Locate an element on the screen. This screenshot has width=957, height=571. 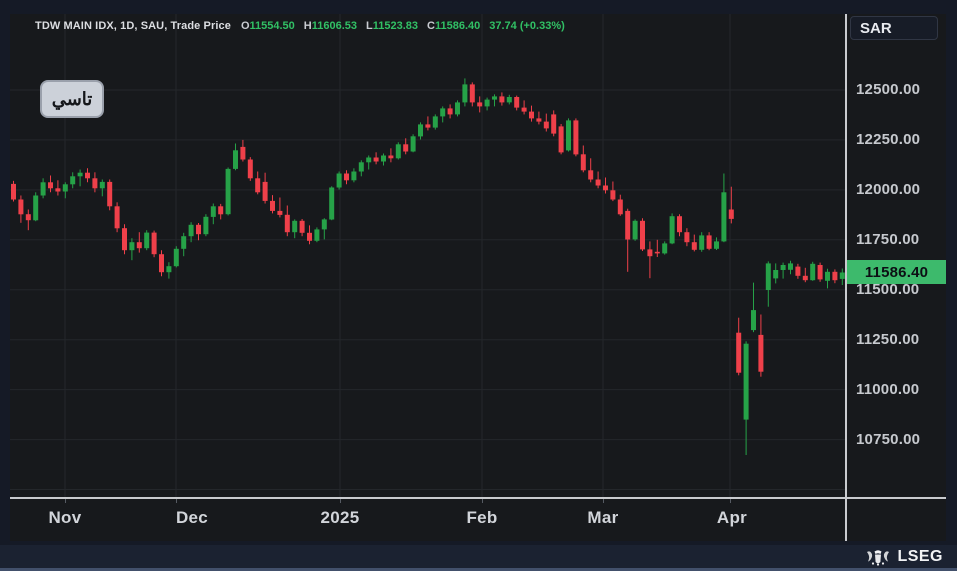
price-axis-label: 11250.00 is located at coordinates (888, 339).